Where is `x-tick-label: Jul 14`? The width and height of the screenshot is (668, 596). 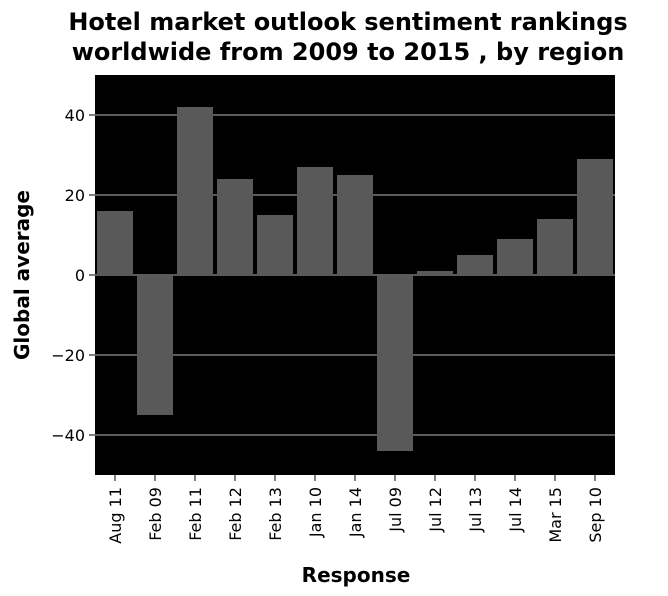 x-tick-label: Jul 14 is located at coordinates (515, 510).